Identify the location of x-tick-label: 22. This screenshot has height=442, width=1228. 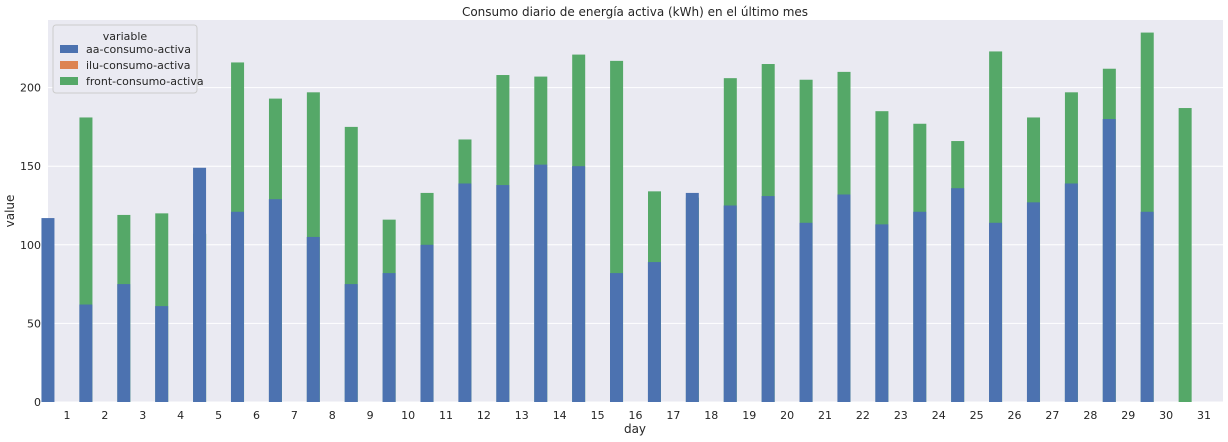
(863, 415).